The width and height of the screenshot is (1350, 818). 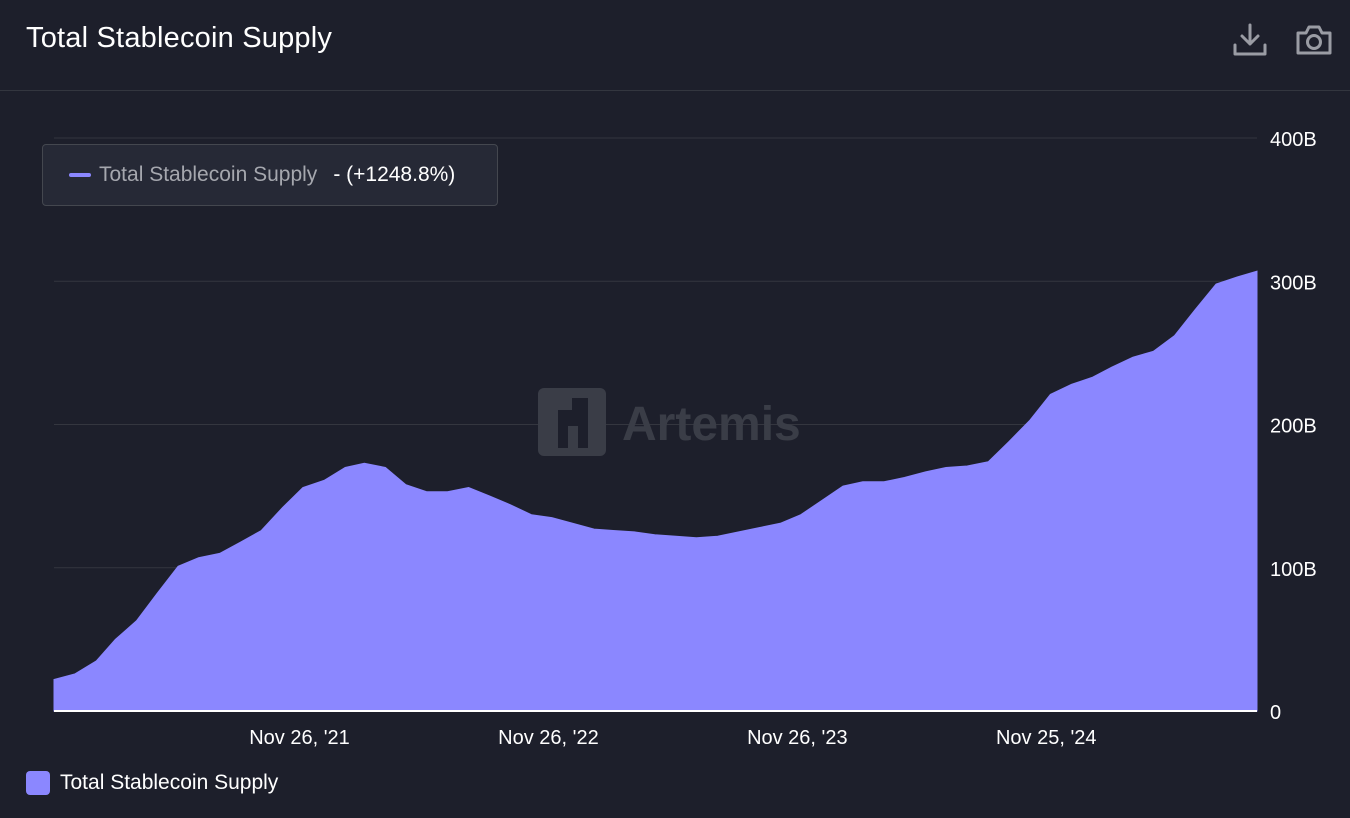 I want to click on y-tick-label: 100B, so click(x=1293, y=570).